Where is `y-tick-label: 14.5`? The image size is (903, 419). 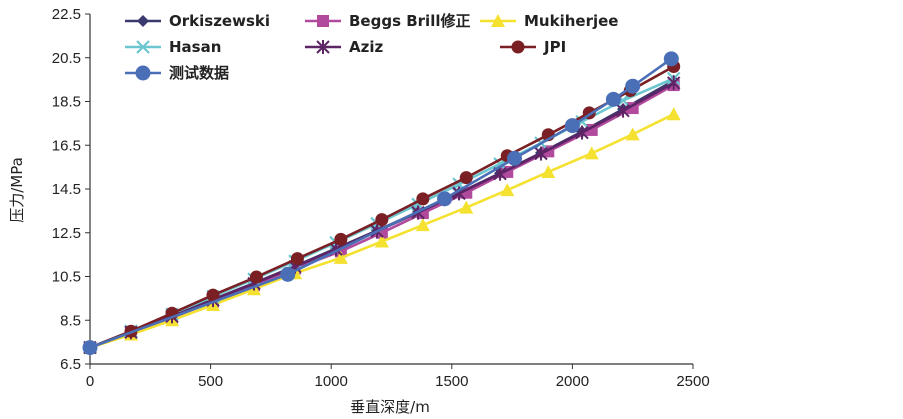
y-tick-label: 14.5 is located at coordinates (66, 189).